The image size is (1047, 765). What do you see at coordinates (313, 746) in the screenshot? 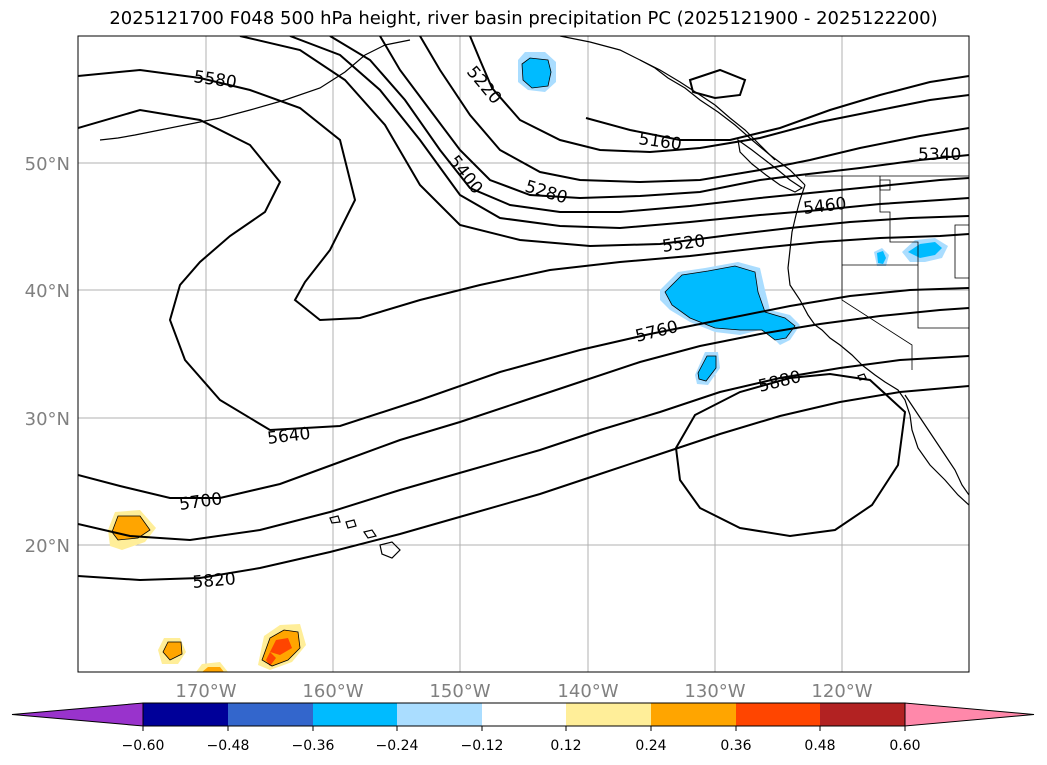
I see `colorbar-tick-3: −0.36` at bounding box center [313, 746].